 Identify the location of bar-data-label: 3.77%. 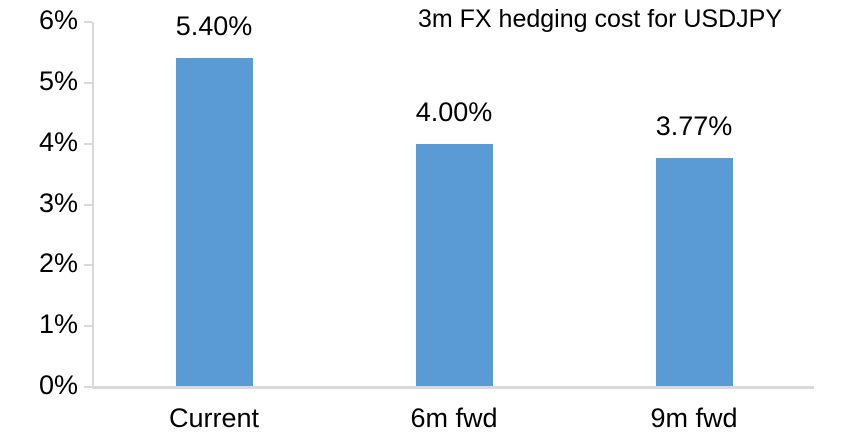
(694, 126).